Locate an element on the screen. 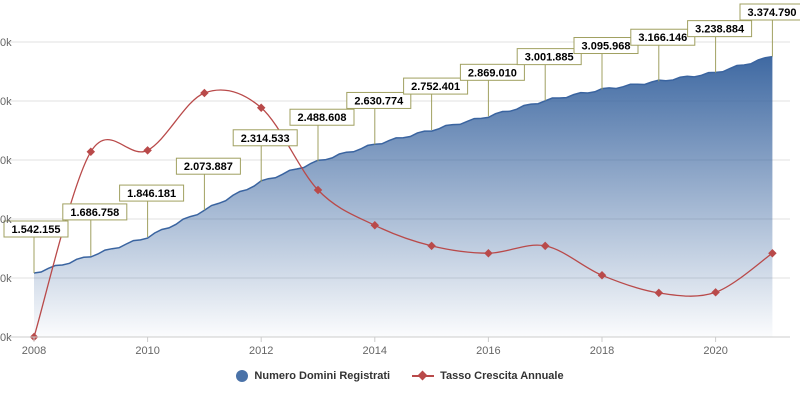 The image size is (800, 400). data-label-text: 2.630.774 is located at coordinates (379, 101).